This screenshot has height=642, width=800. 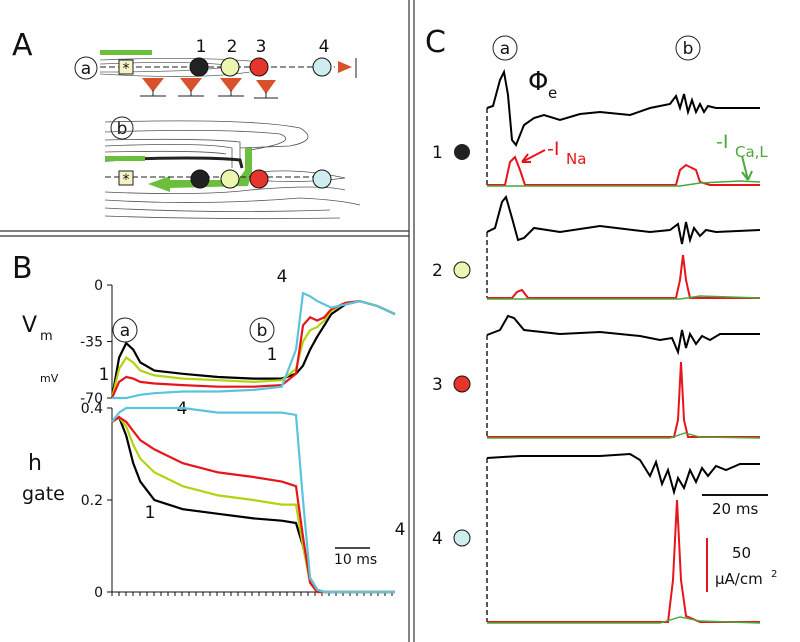 I want to click on row-label: 4, so click(x=437, y=539).